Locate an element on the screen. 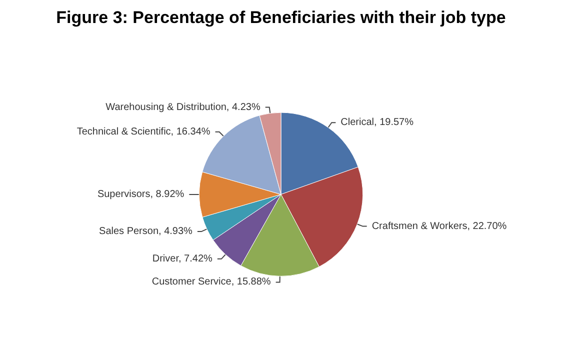 This screenshot has width=562, height=341. slice-label: Warehousing & Distribution, 4.23% is located at coordinates (183, 107).